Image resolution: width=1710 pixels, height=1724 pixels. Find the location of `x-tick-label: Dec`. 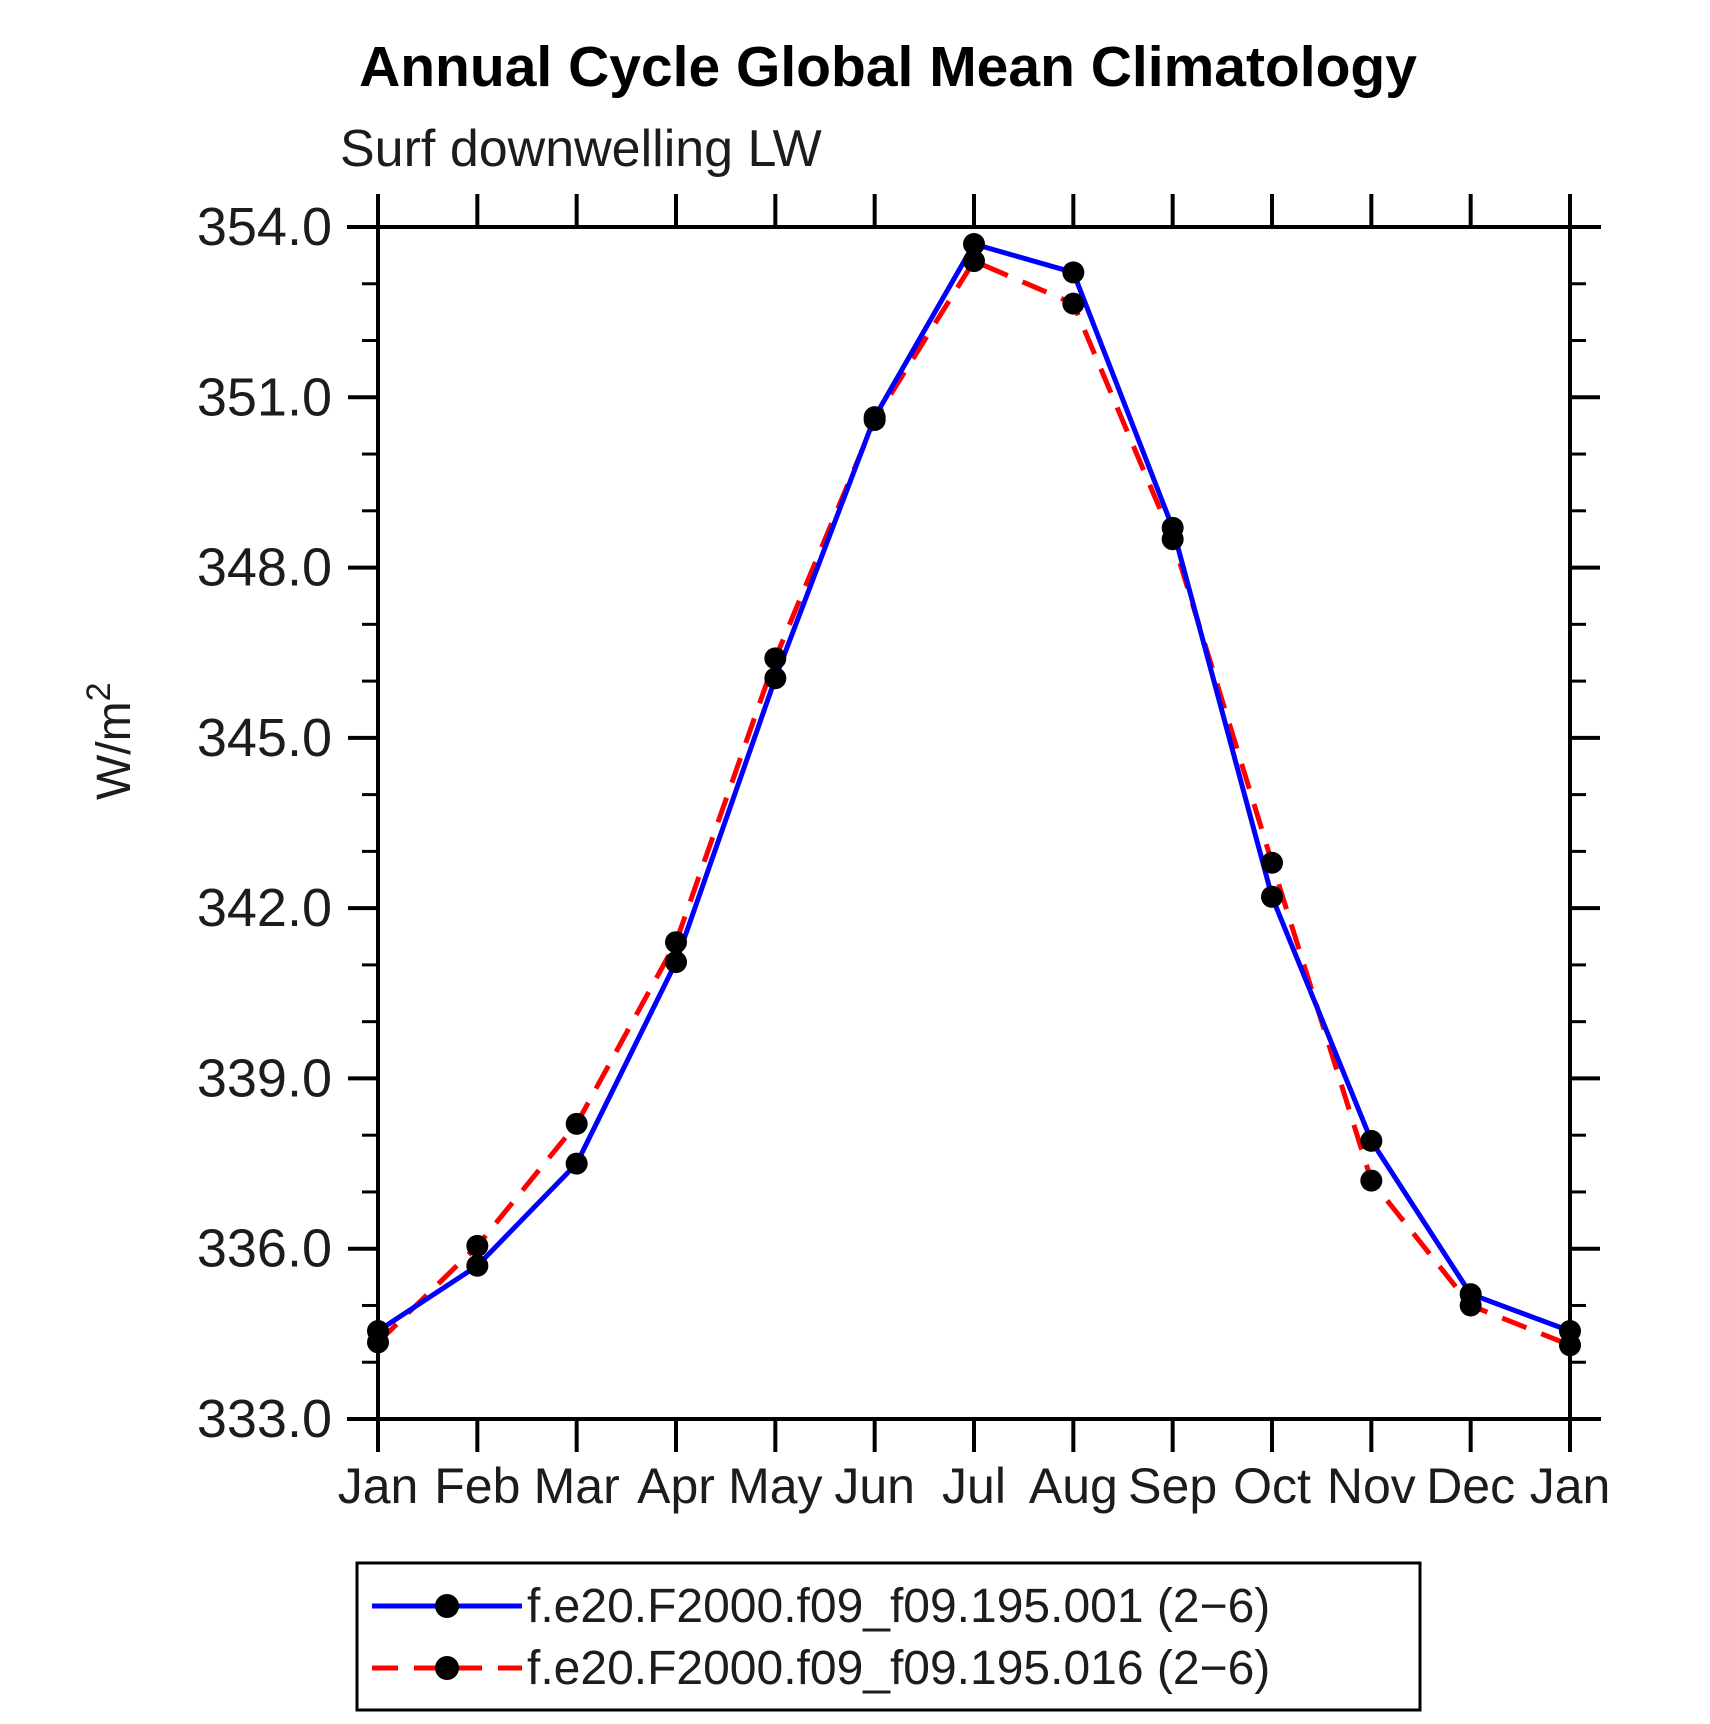

x-tick-label: Dec is located at coordinates (1470, 1486).